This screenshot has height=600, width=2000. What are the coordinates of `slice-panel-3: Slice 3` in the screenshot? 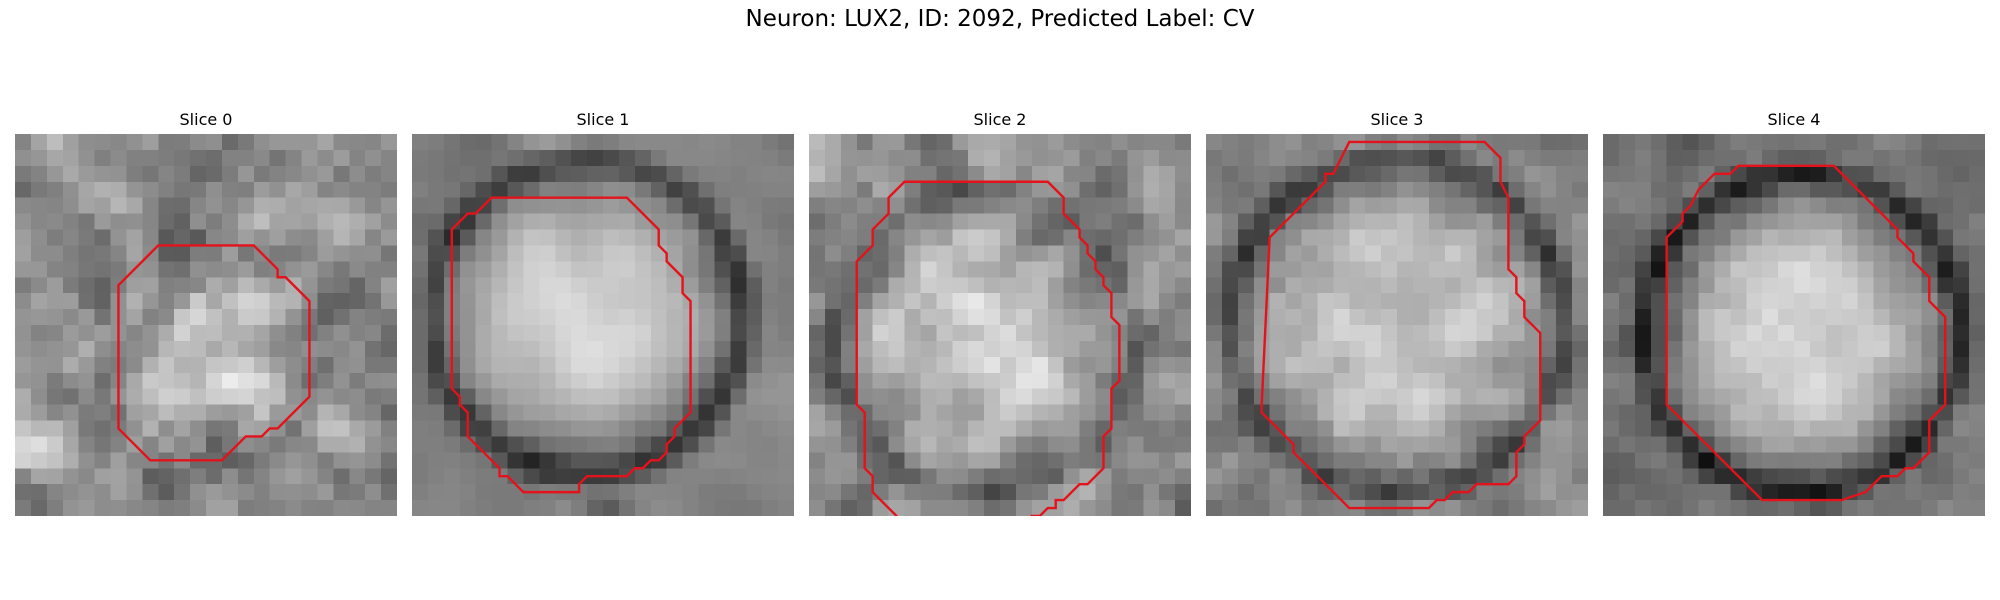 It's located at (1397, 313).